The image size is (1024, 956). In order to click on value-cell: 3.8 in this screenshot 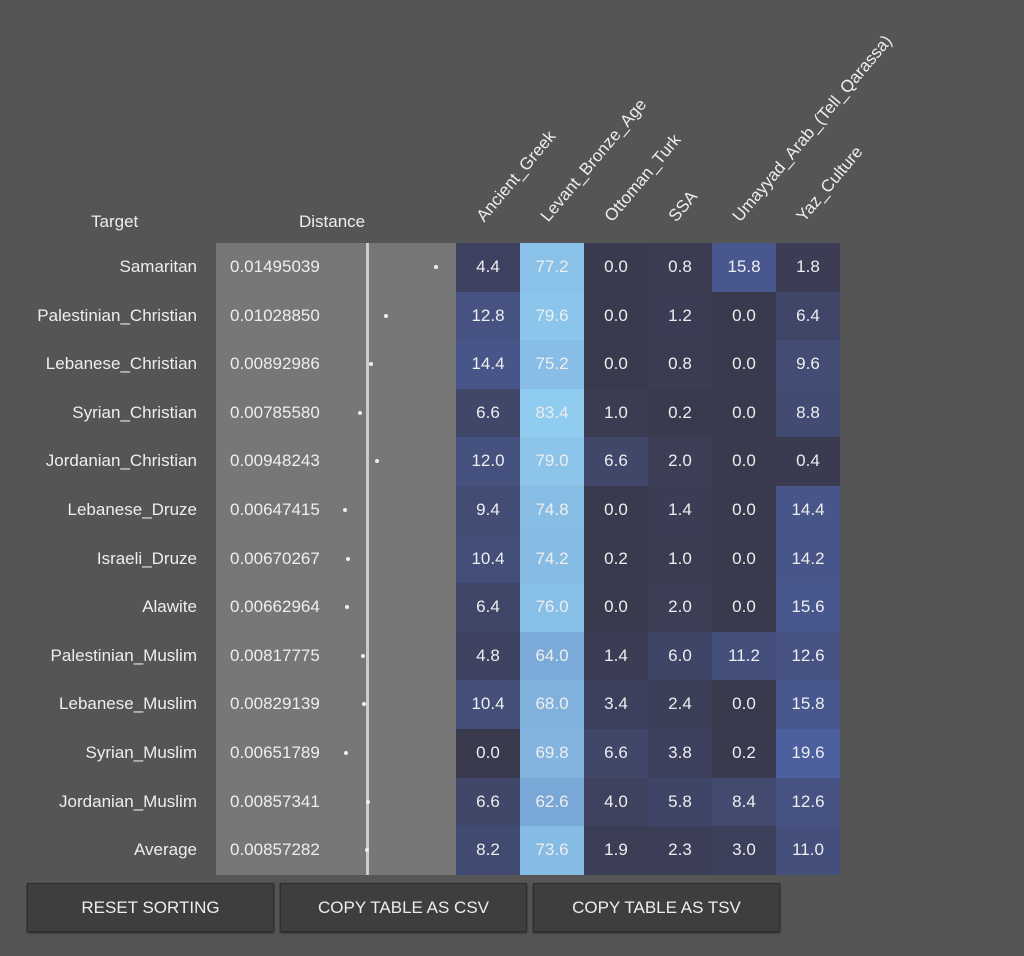, I will do `click(680, 753)`.